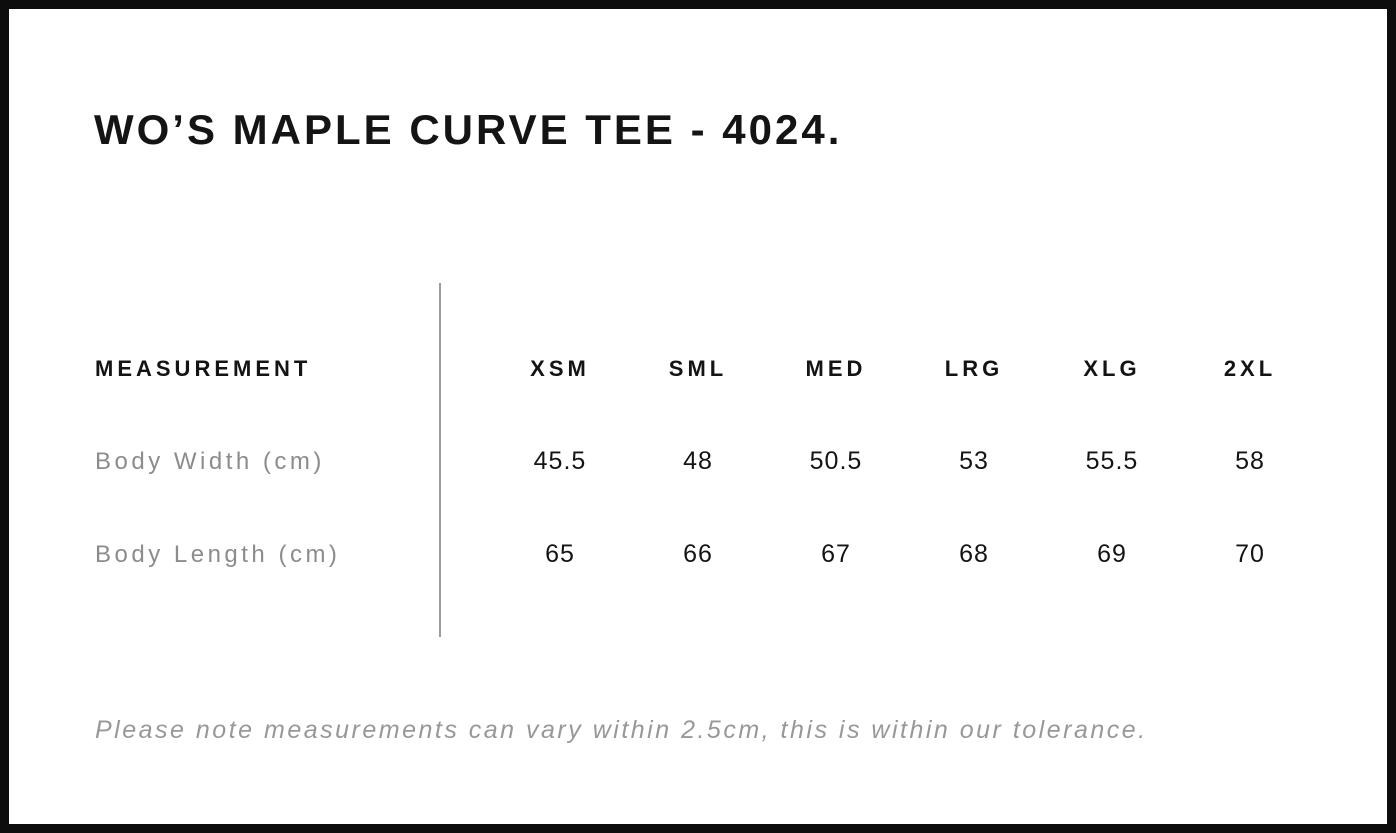  What do you see at coordinates (836, 554) in the screenshot?
I see `body-length-med: 67` at bounding box center [836, 554].